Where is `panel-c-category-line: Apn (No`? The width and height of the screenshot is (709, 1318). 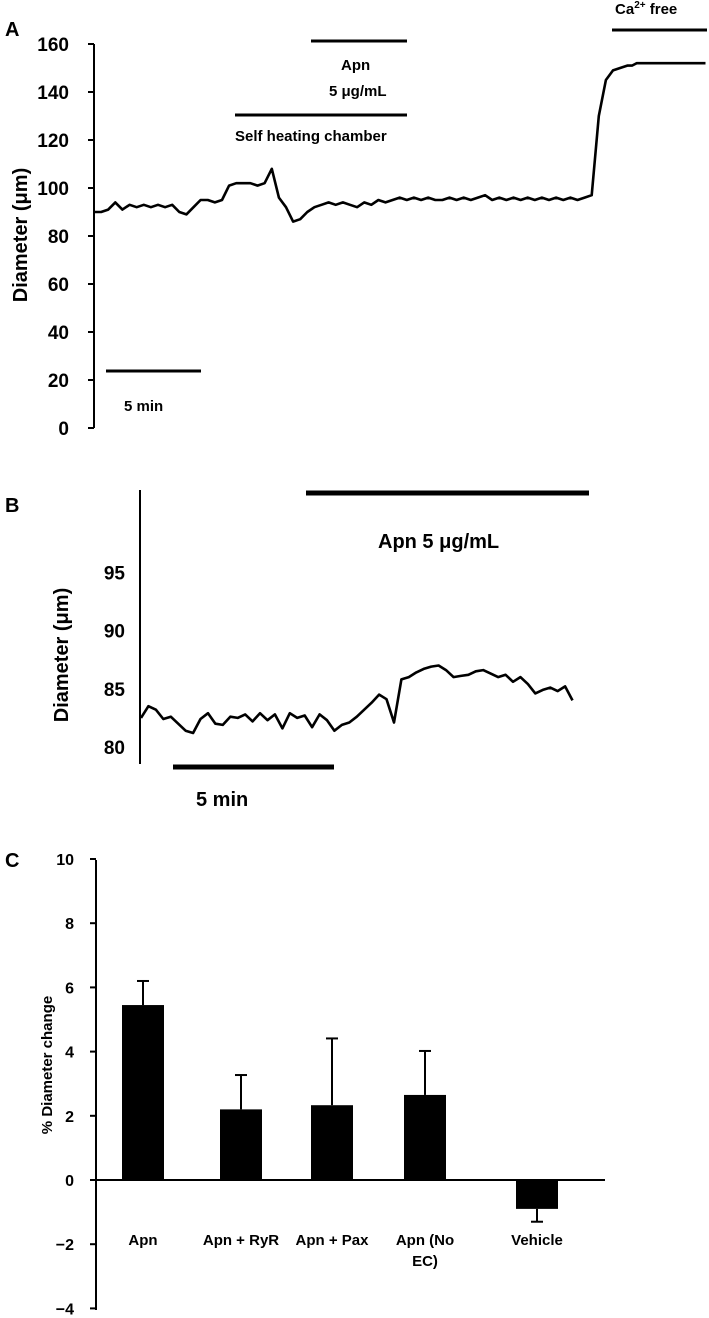 panel-c-category-line: Apn (No is located at coordinates (425, 1240).